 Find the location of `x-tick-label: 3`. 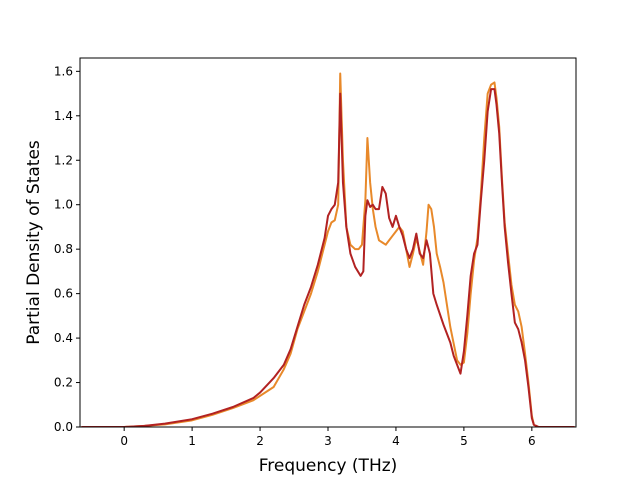

x-tick-label: 3 is located at coordinates (328, 441).